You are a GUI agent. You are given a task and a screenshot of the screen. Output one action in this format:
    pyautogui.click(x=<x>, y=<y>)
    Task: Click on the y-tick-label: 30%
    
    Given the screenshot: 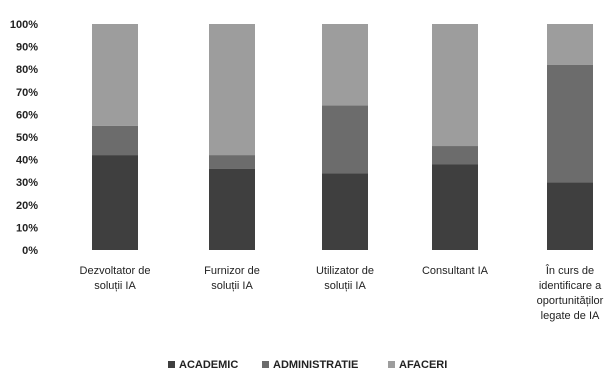 What is the action you would take?
    pyautogui.click(x=27, y=183)
    